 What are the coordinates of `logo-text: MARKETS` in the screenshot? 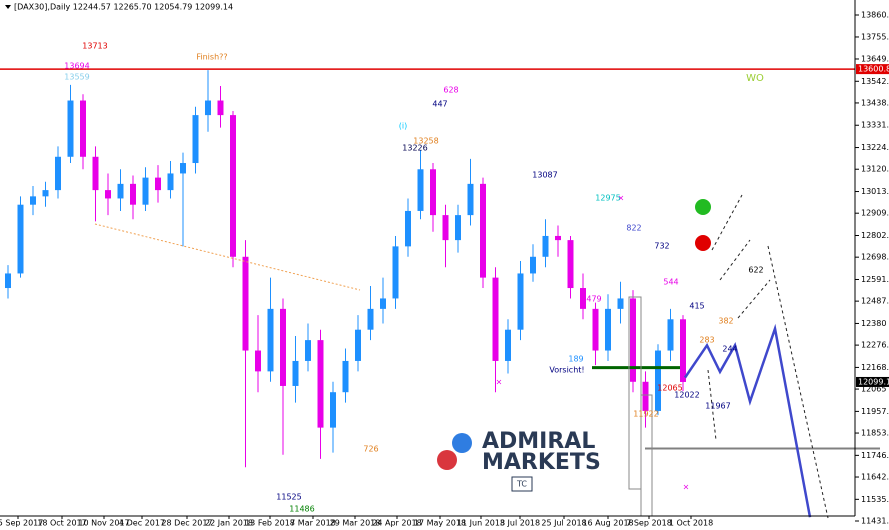 It's located at (541, 462).